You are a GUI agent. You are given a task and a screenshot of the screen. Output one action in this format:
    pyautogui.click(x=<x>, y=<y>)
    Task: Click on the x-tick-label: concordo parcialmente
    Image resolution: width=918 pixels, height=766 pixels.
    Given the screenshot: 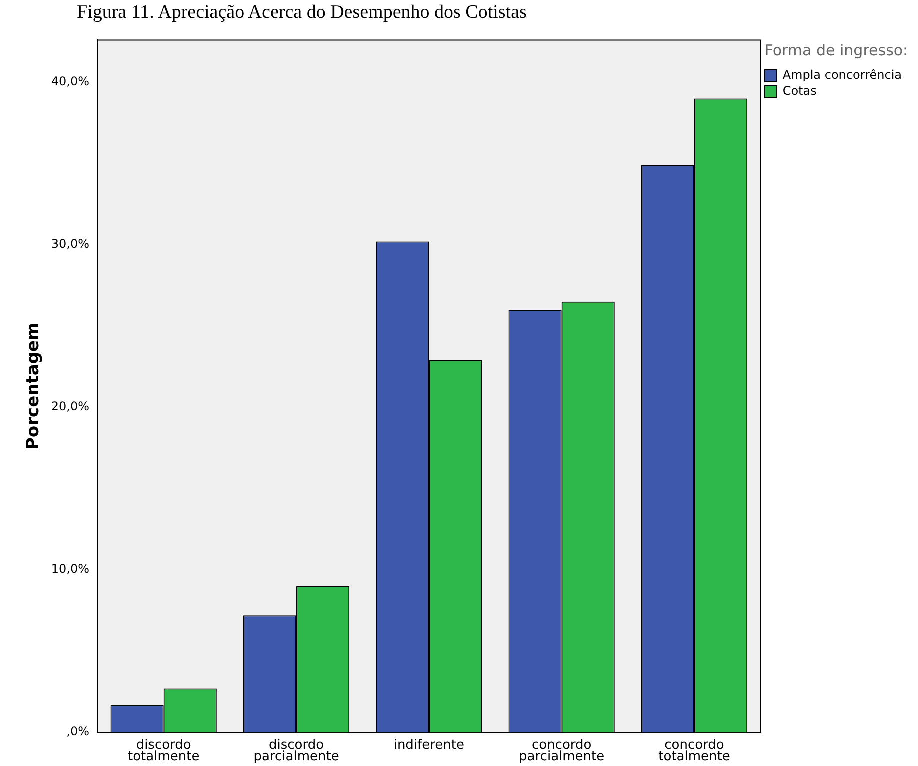 What is the action you would take?
    pyautogui.click(x=562, y=751)
    